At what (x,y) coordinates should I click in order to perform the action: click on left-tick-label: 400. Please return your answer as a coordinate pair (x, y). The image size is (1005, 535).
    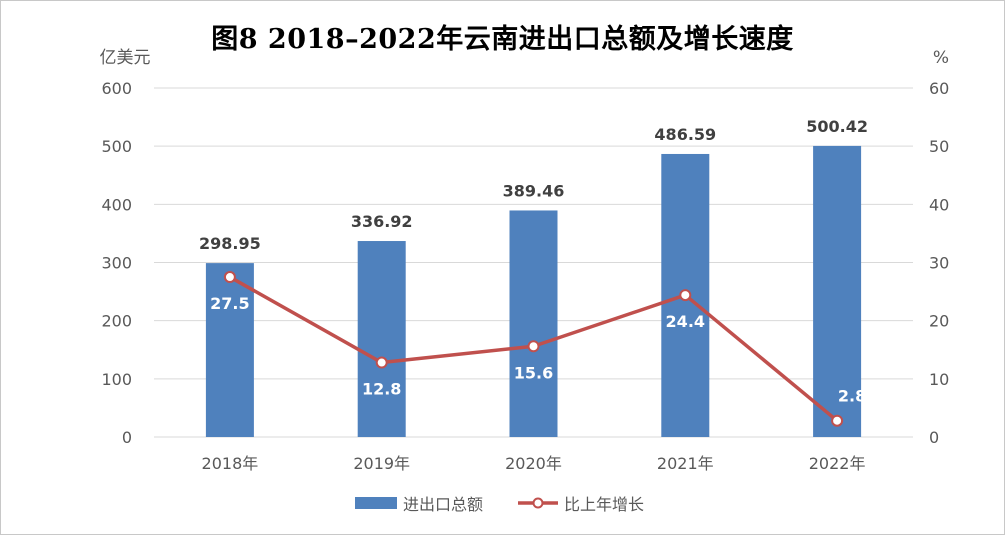
    Looking at the image, I should click on (116, 204).